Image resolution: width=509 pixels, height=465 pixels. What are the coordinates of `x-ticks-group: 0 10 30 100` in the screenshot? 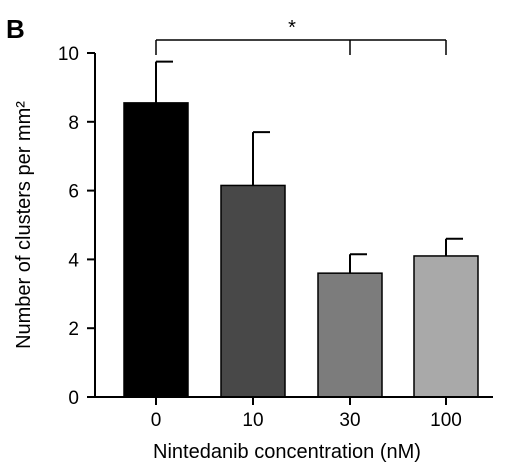 It's located at (306, 414).